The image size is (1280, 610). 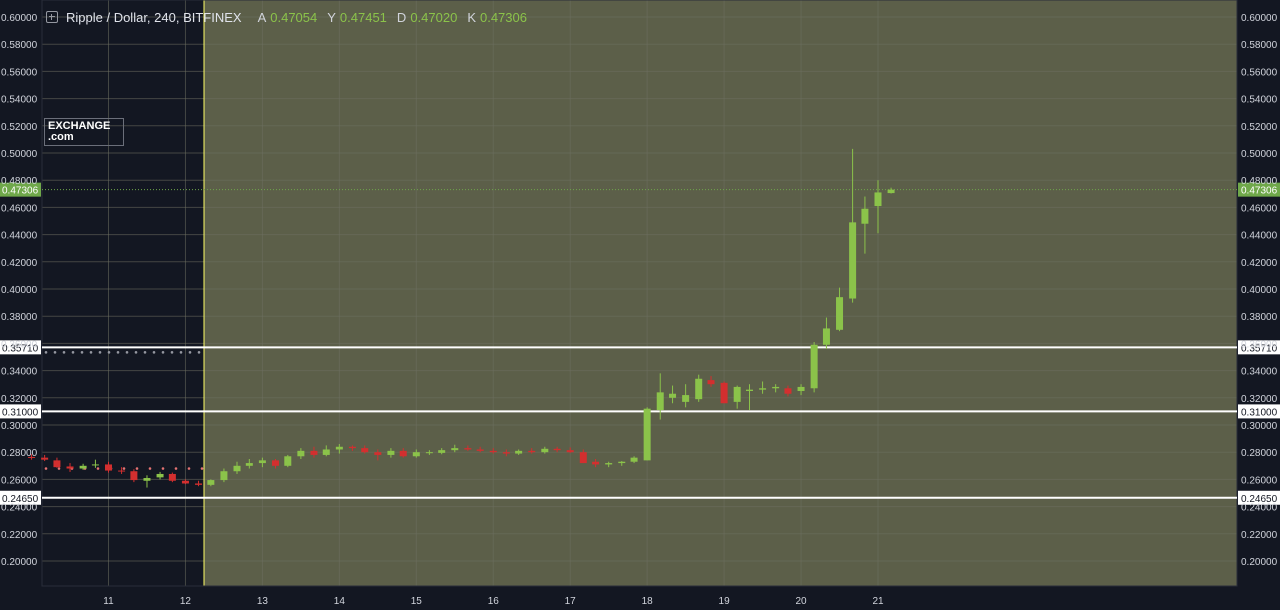 What do you see at coordinates (1259, 399) in the screenshot?
I see `y-tick-label-right: 0.32000` at bounding box center [1259, 399].